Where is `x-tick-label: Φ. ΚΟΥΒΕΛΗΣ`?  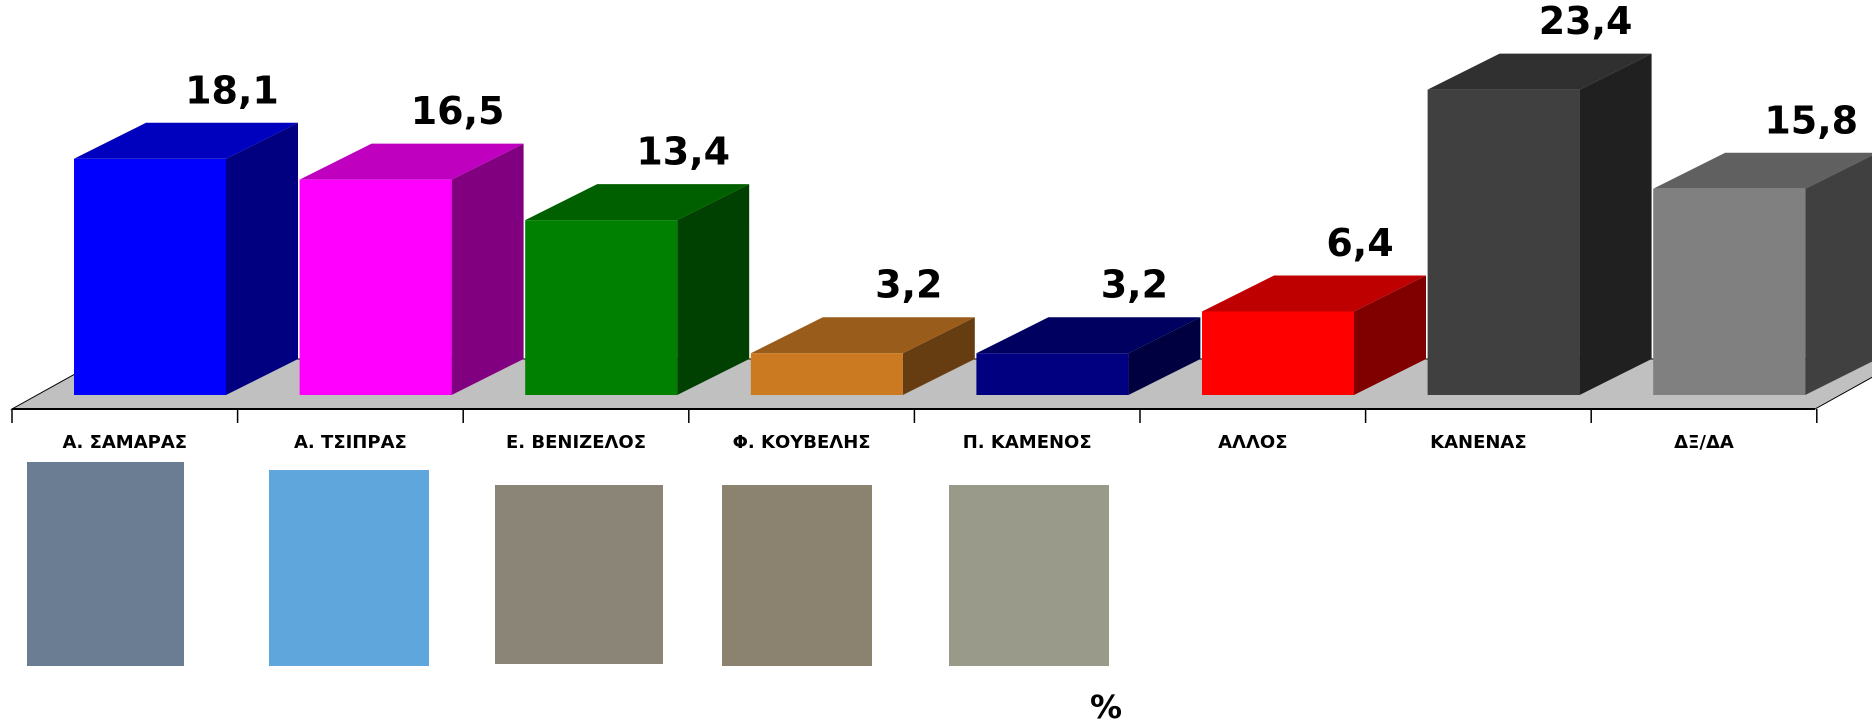 x-tick-label: Φ. ΚΟΥΒΕΛΗΣ is located at coordinates (802, 442).